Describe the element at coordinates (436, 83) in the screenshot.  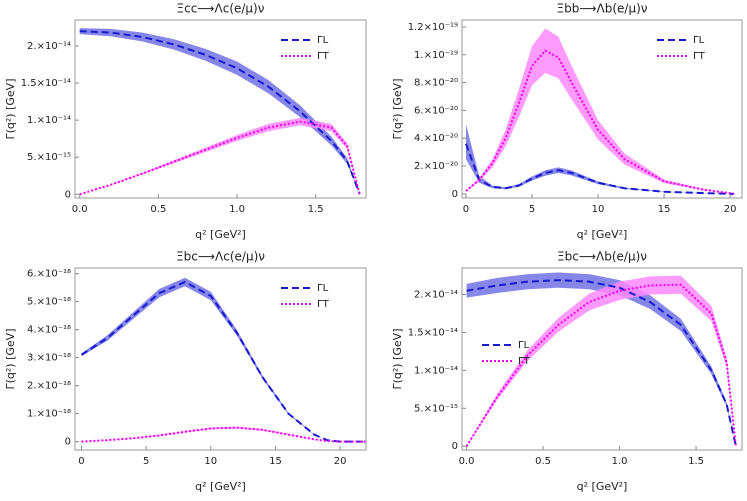
I see `y-tick-label: 8.×10⁻²⁰` at that location.